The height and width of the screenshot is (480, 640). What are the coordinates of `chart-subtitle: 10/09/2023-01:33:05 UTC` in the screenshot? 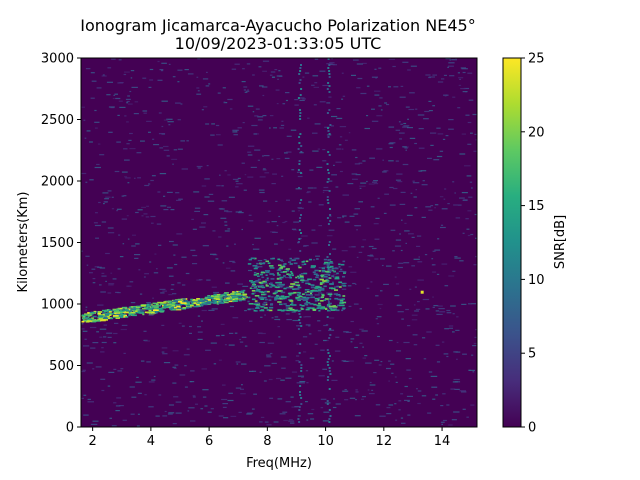 It's located at (278, 43).